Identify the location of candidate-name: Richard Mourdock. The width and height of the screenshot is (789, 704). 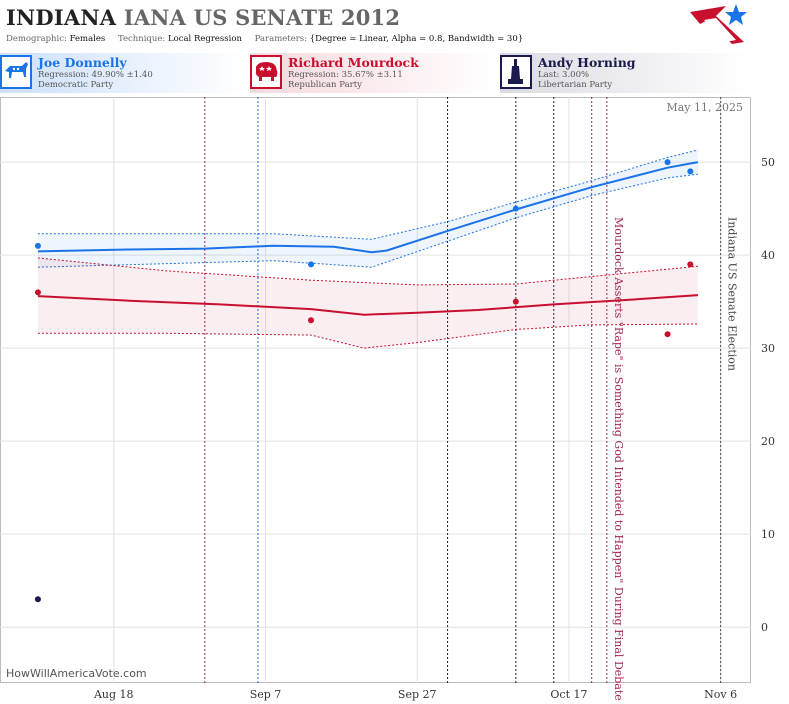
(353, 62).